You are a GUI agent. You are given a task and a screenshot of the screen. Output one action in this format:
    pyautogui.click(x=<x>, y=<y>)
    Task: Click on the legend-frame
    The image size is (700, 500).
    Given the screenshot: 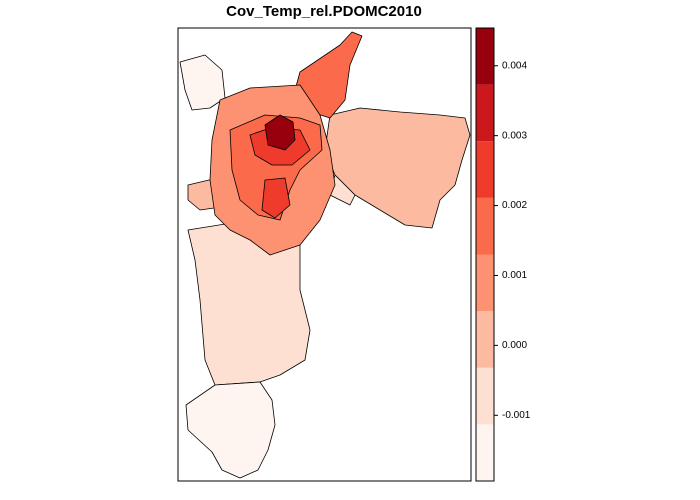 What is the action you would take?
    pyautogui.click(x=485, y=254)
    